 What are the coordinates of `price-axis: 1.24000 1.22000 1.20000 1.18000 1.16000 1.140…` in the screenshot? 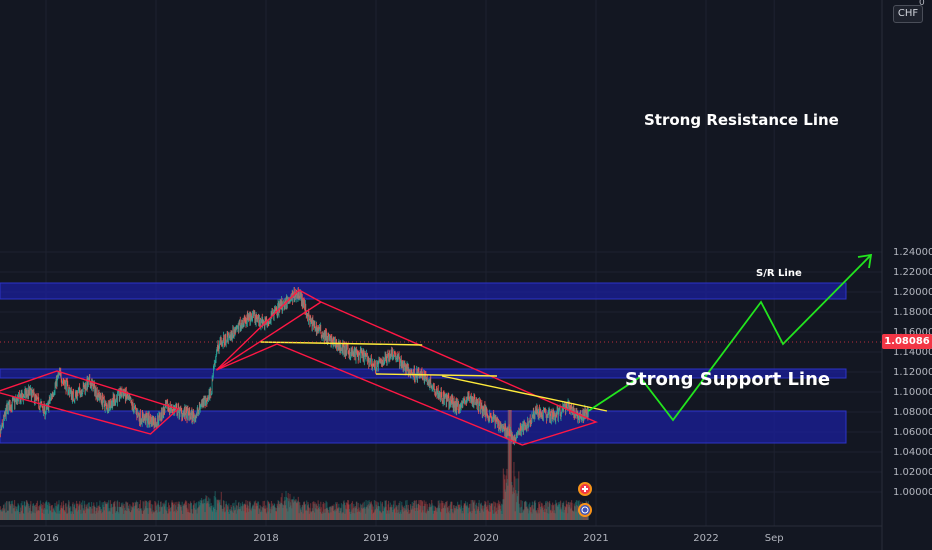 It's located at (912, 372).